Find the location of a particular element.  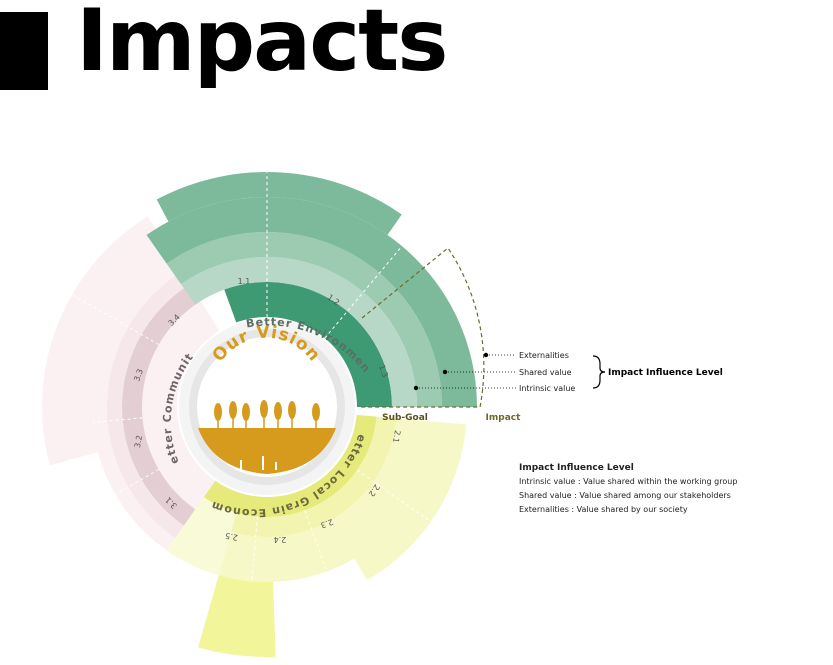

sector-grain-subgoal is located at coordinates (290, 465).